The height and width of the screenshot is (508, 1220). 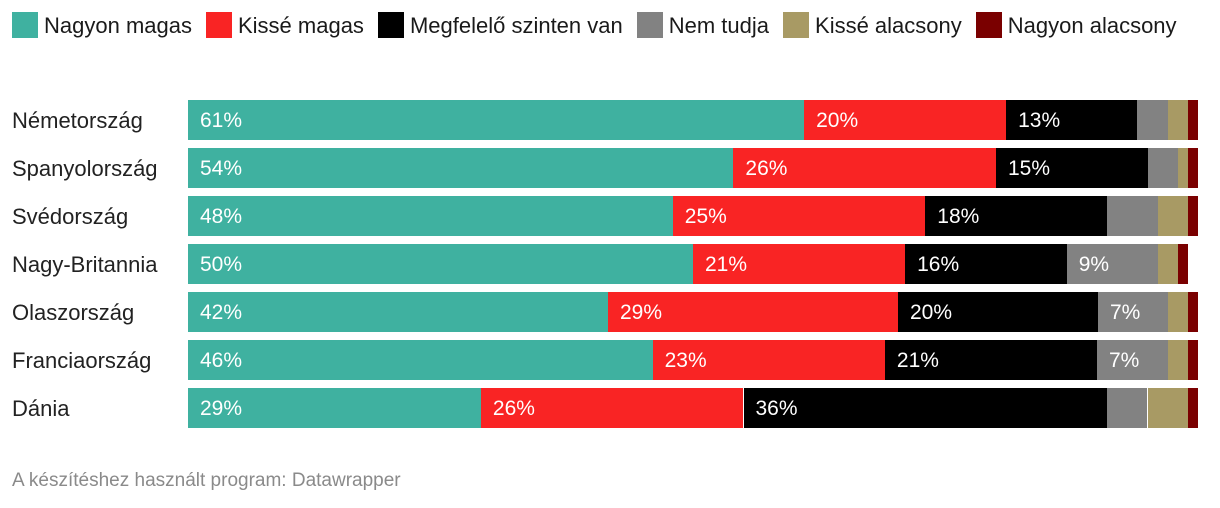 I want to click on bar-row: Svédország 48% 25% 18%, so click(x=610, y=216).